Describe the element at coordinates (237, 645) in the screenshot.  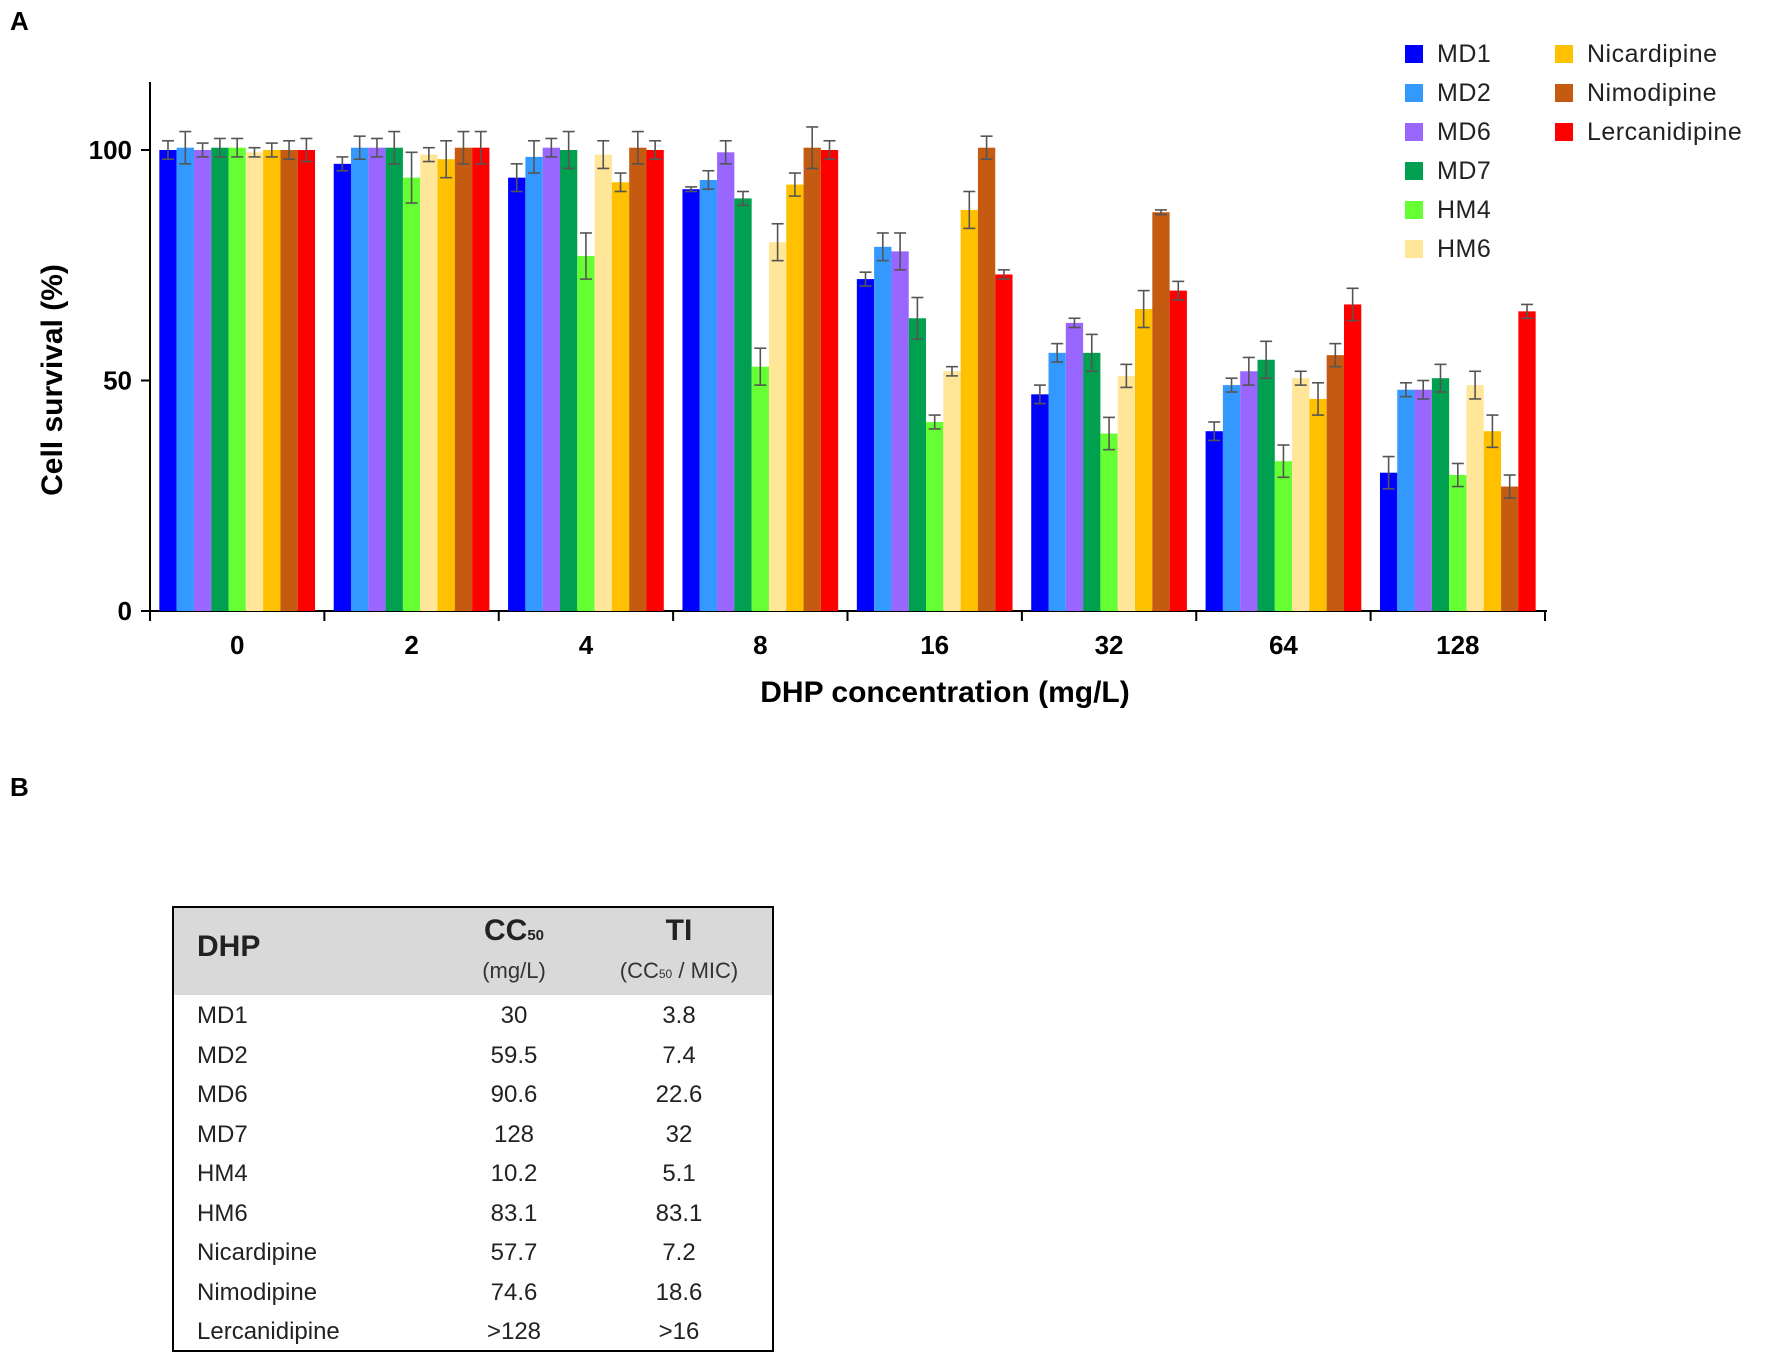
I see `x-tick-label: 0` at that location.